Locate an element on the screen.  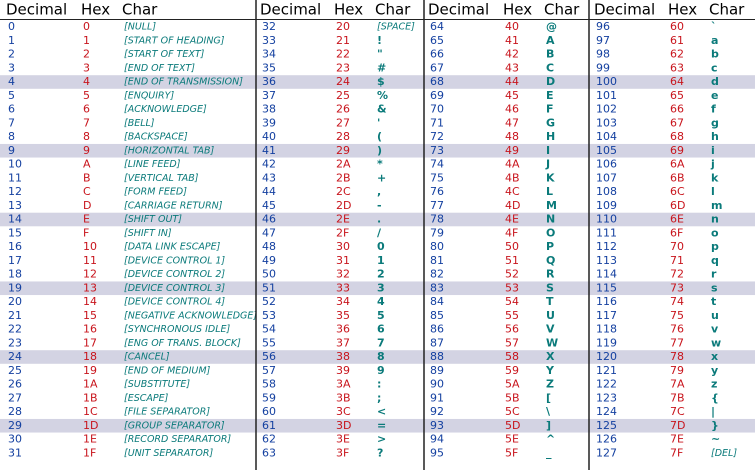
hex-cell: 57 is located at coordinates (512, 342).